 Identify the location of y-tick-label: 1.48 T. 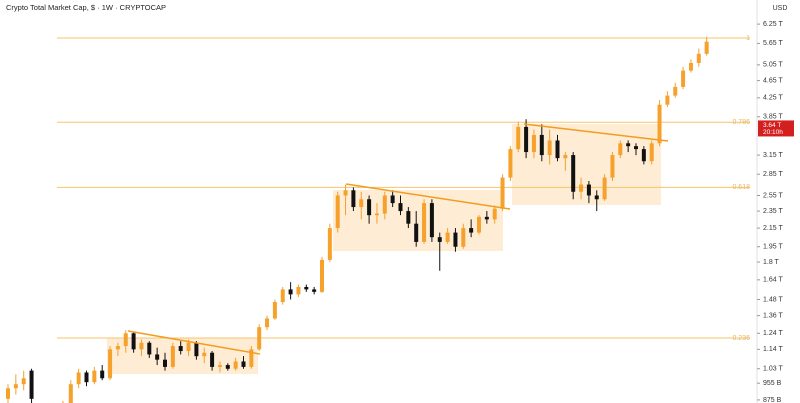
(773, 299).